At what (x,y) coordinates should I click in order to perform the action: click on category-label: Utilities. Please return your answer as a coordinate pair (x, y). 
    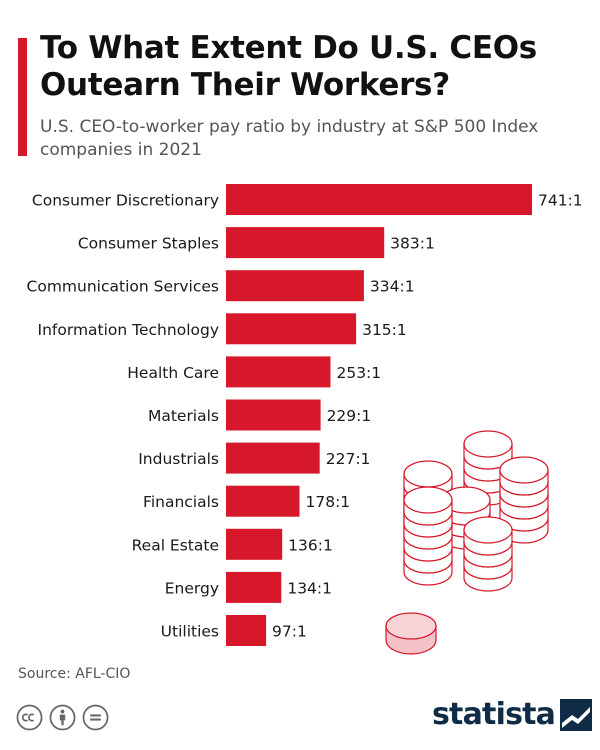
    Looking at the image, I should click on (190, 632).